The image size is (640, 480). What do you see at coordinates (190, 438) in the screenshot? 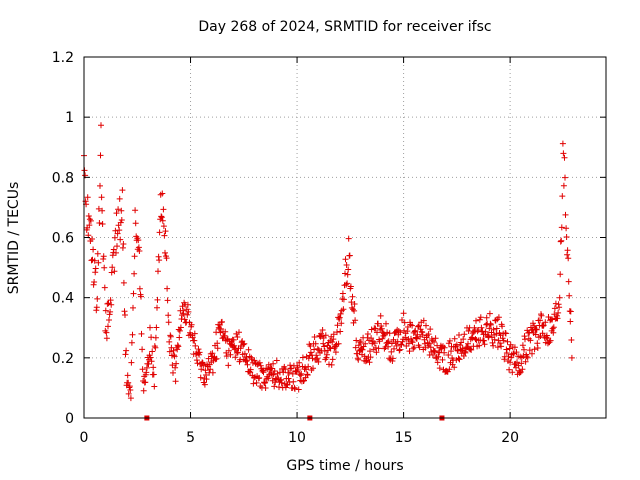
I see `x-tick-label: 5` at bounding box center [190, 438].